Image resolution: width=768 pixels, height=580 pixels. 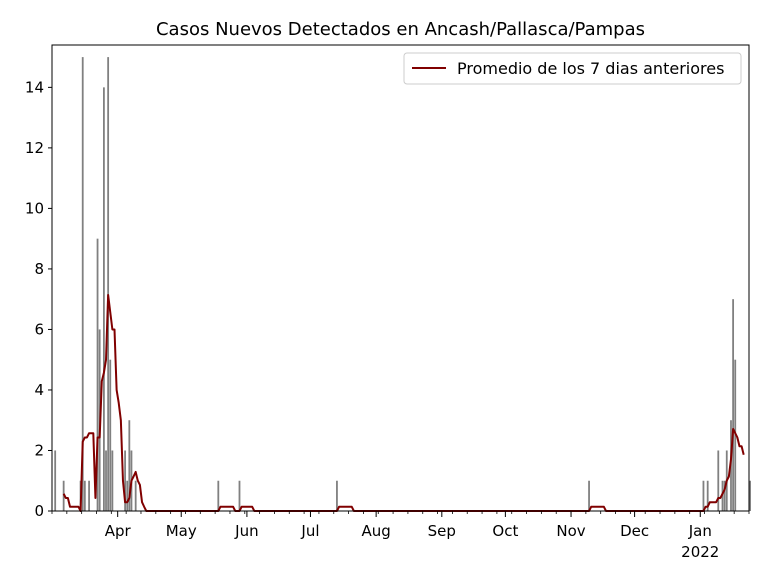 I want to click on y-tick-label: 14, so click(x=34, y=87).